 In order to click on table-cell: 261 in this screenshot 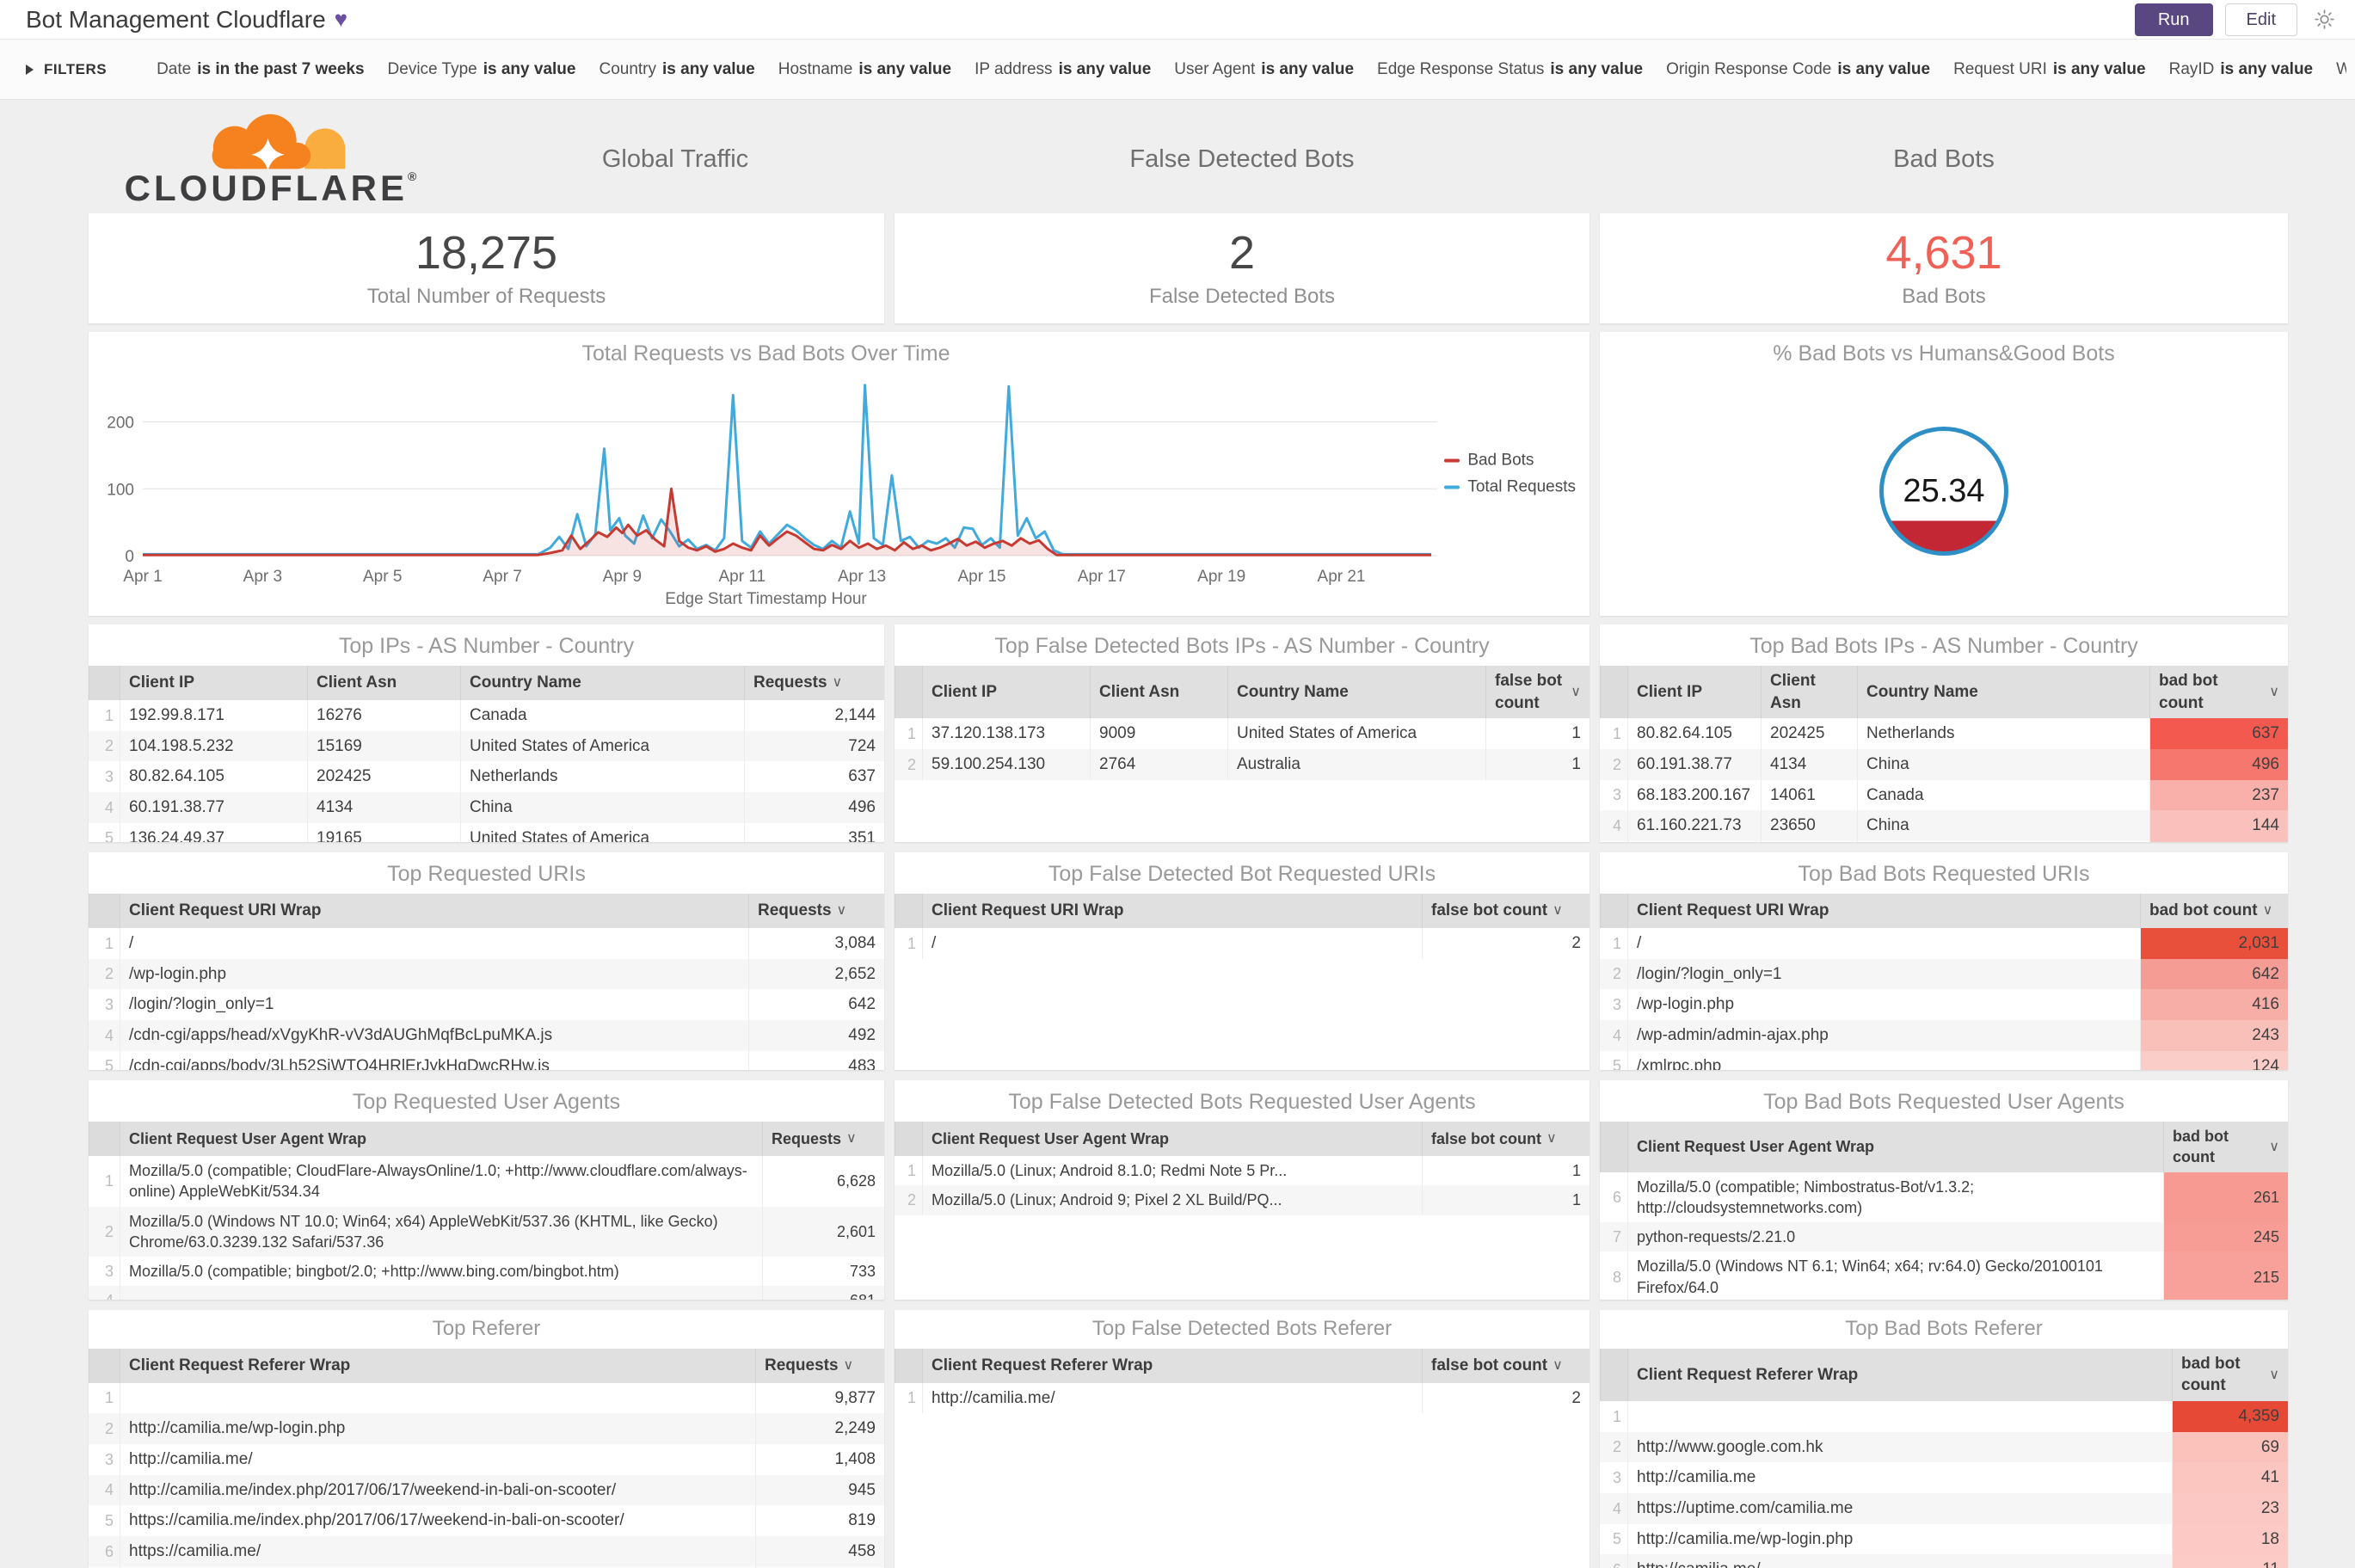, I will do `click(2225, 1197)`.